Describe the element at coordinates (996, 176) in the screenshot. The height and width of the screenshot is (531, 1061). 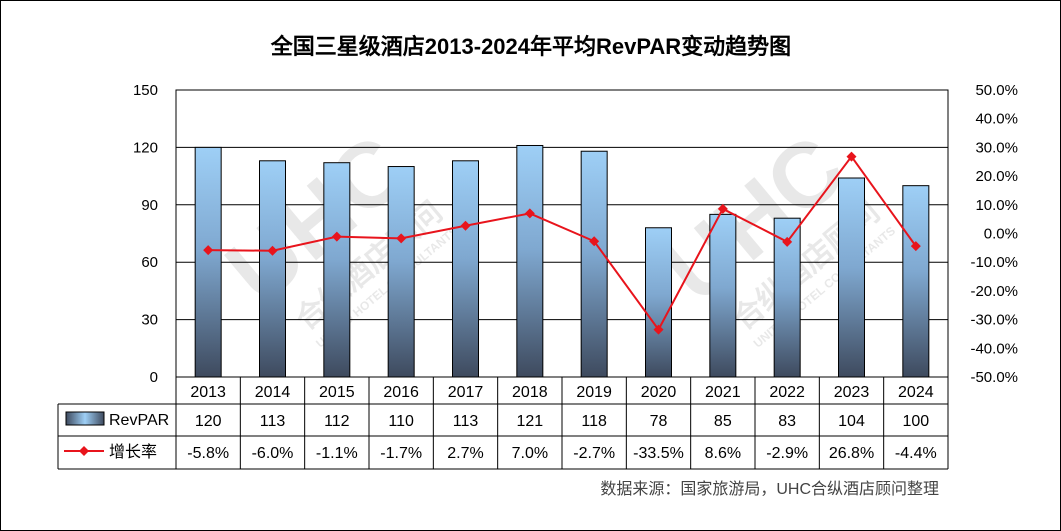
I see `right-tick-label: 20.0%` at that location.